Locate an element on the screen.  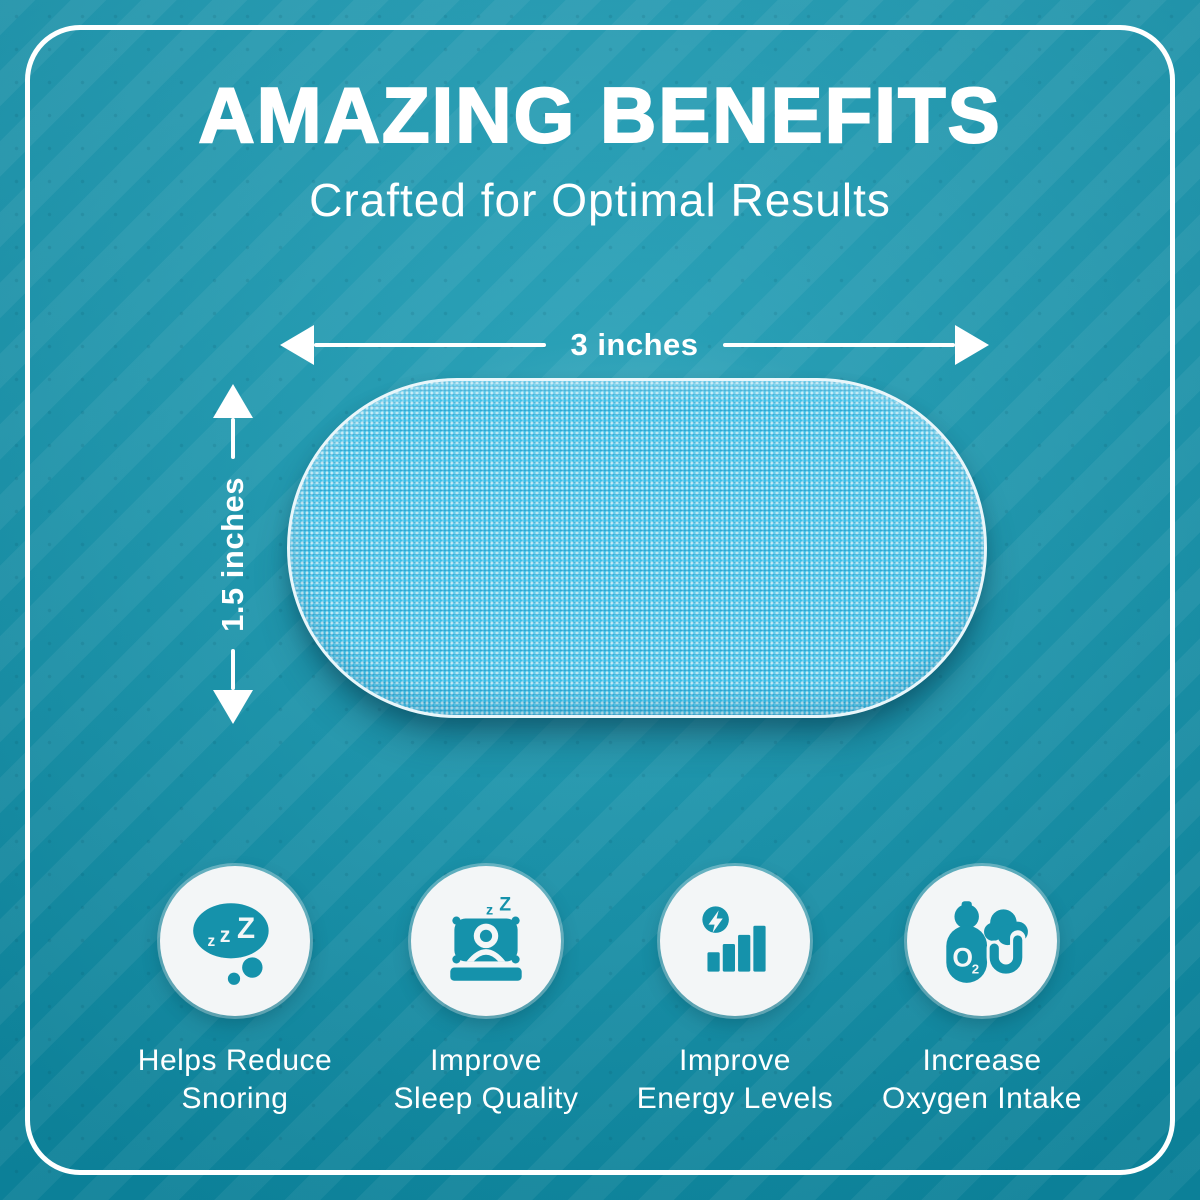
arrow-down-icon is located at coordinates (233, 707).